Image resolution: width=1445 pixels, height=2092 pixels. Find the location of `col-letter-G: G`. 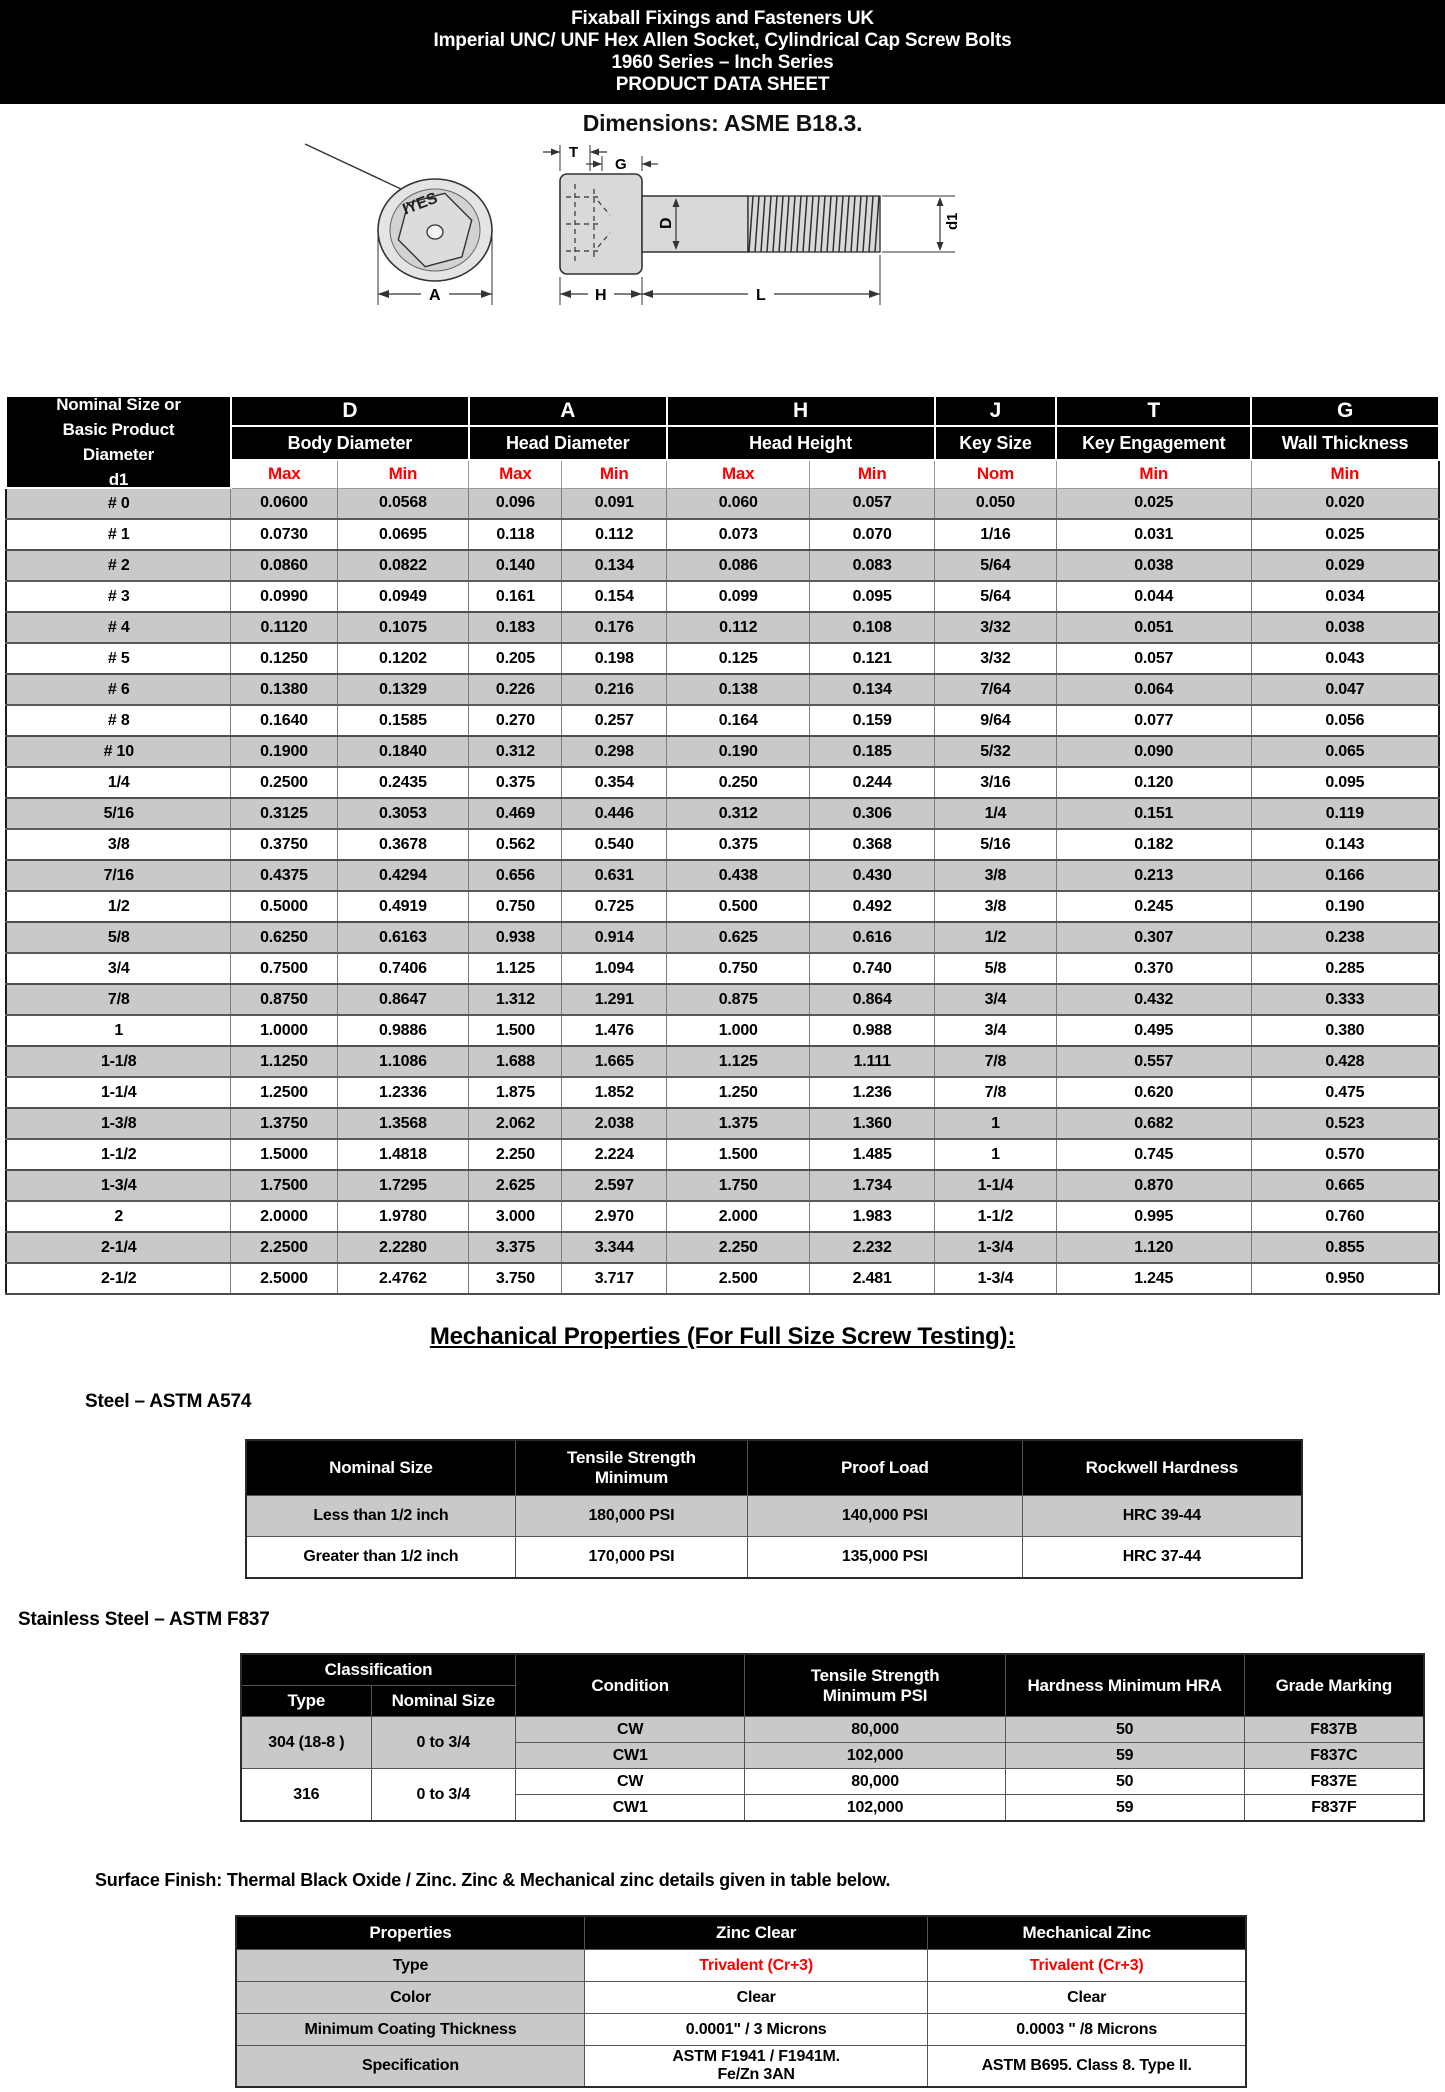

col-letter-G: G is located at coordinates (1345, 411).